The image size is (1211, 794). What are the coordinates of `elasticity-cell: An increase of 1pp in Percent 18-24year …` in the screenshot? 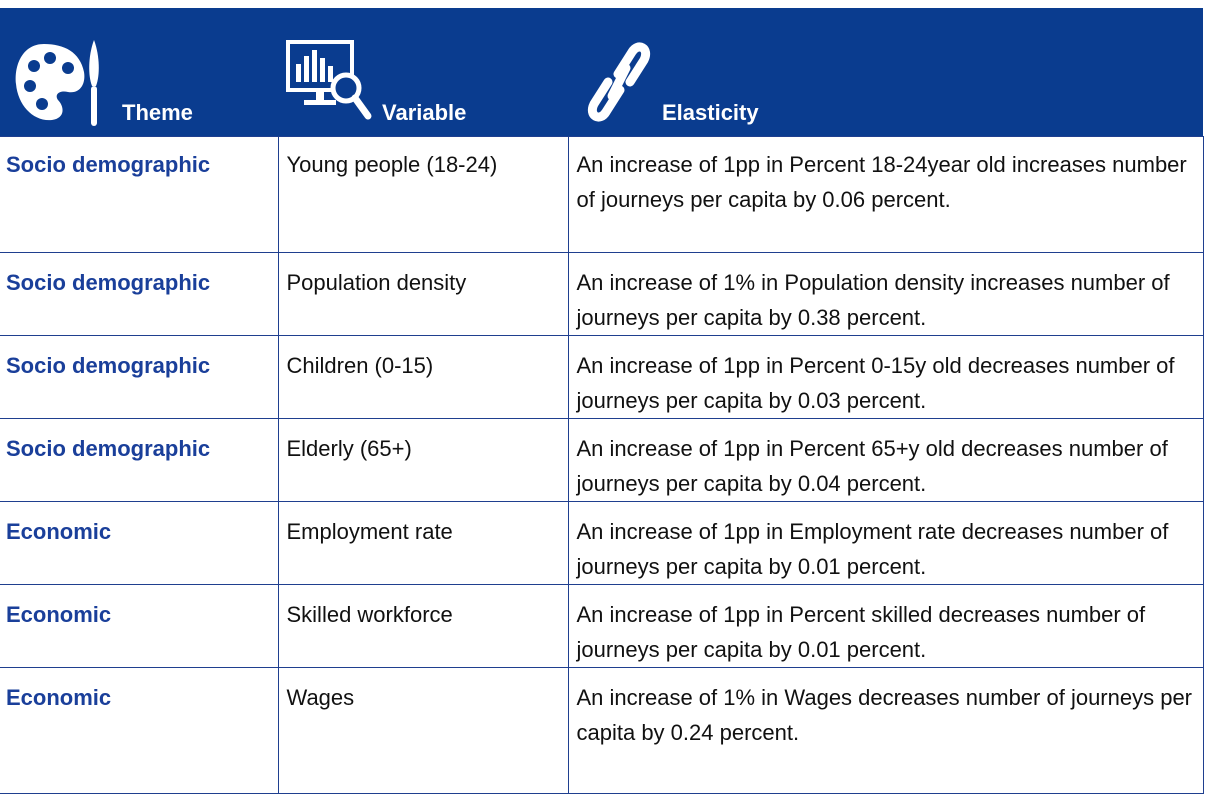 It's located at (885, 194).